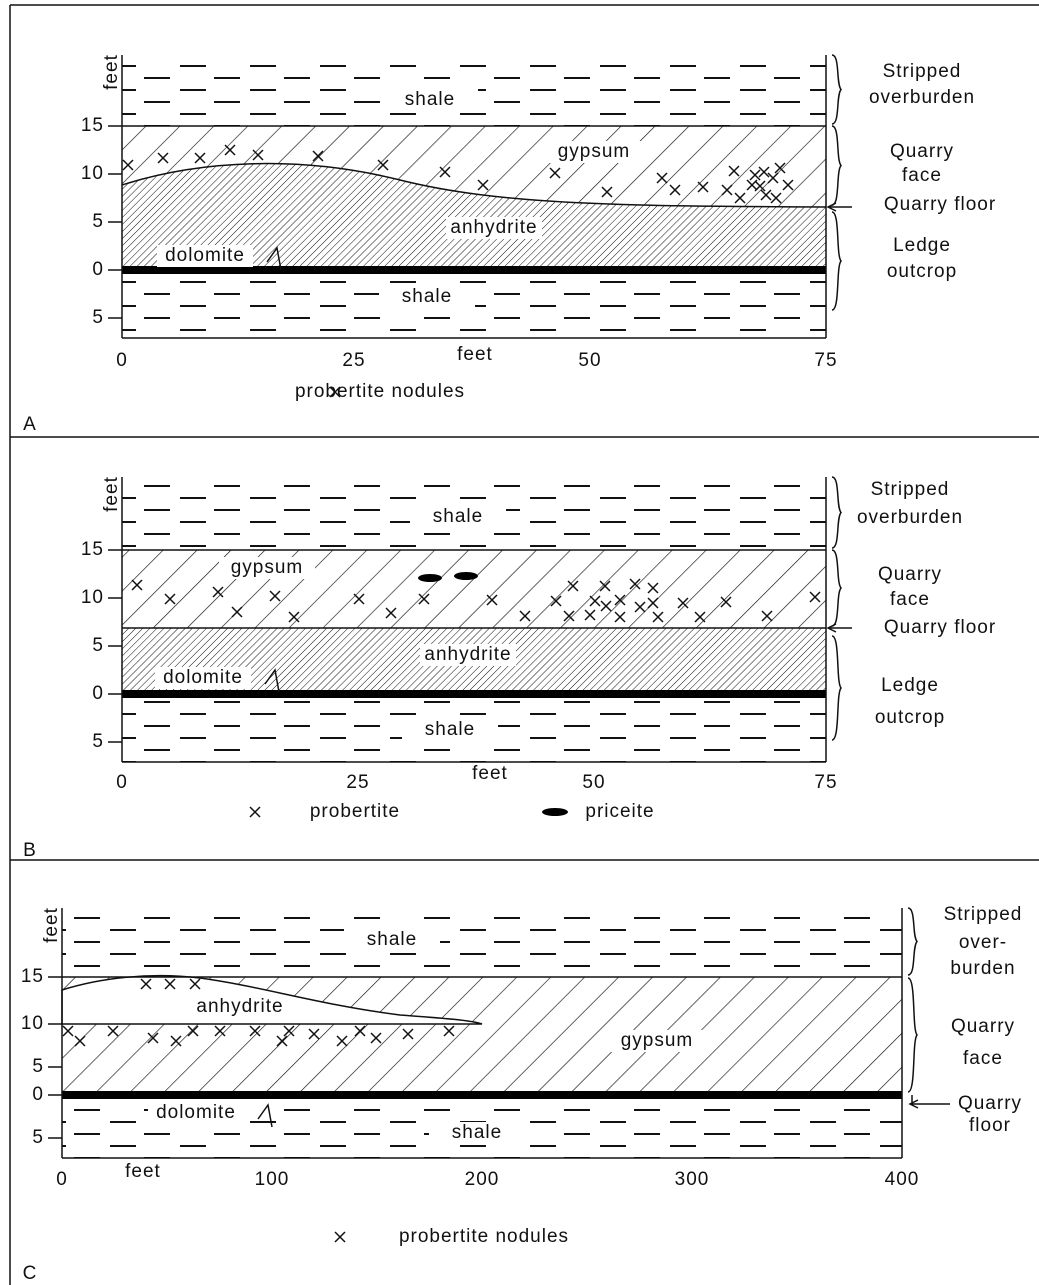  What do you see at coordinates (30, 424) in the screenshot?
I see `panel-letter: A` at bounding box center [30, 424].